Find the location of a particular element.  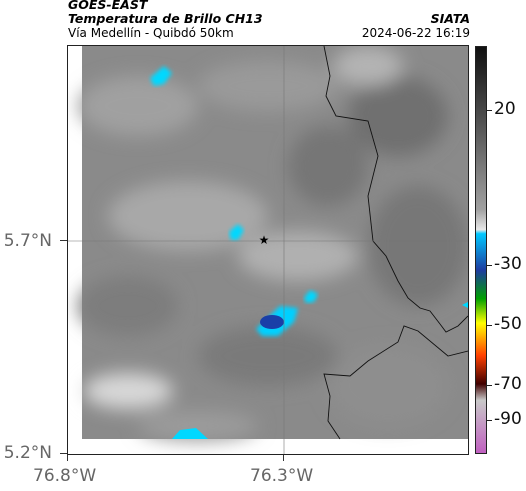

header-right: SIATA 2024-06-22 16:19 is located at coordinates (415, 26).